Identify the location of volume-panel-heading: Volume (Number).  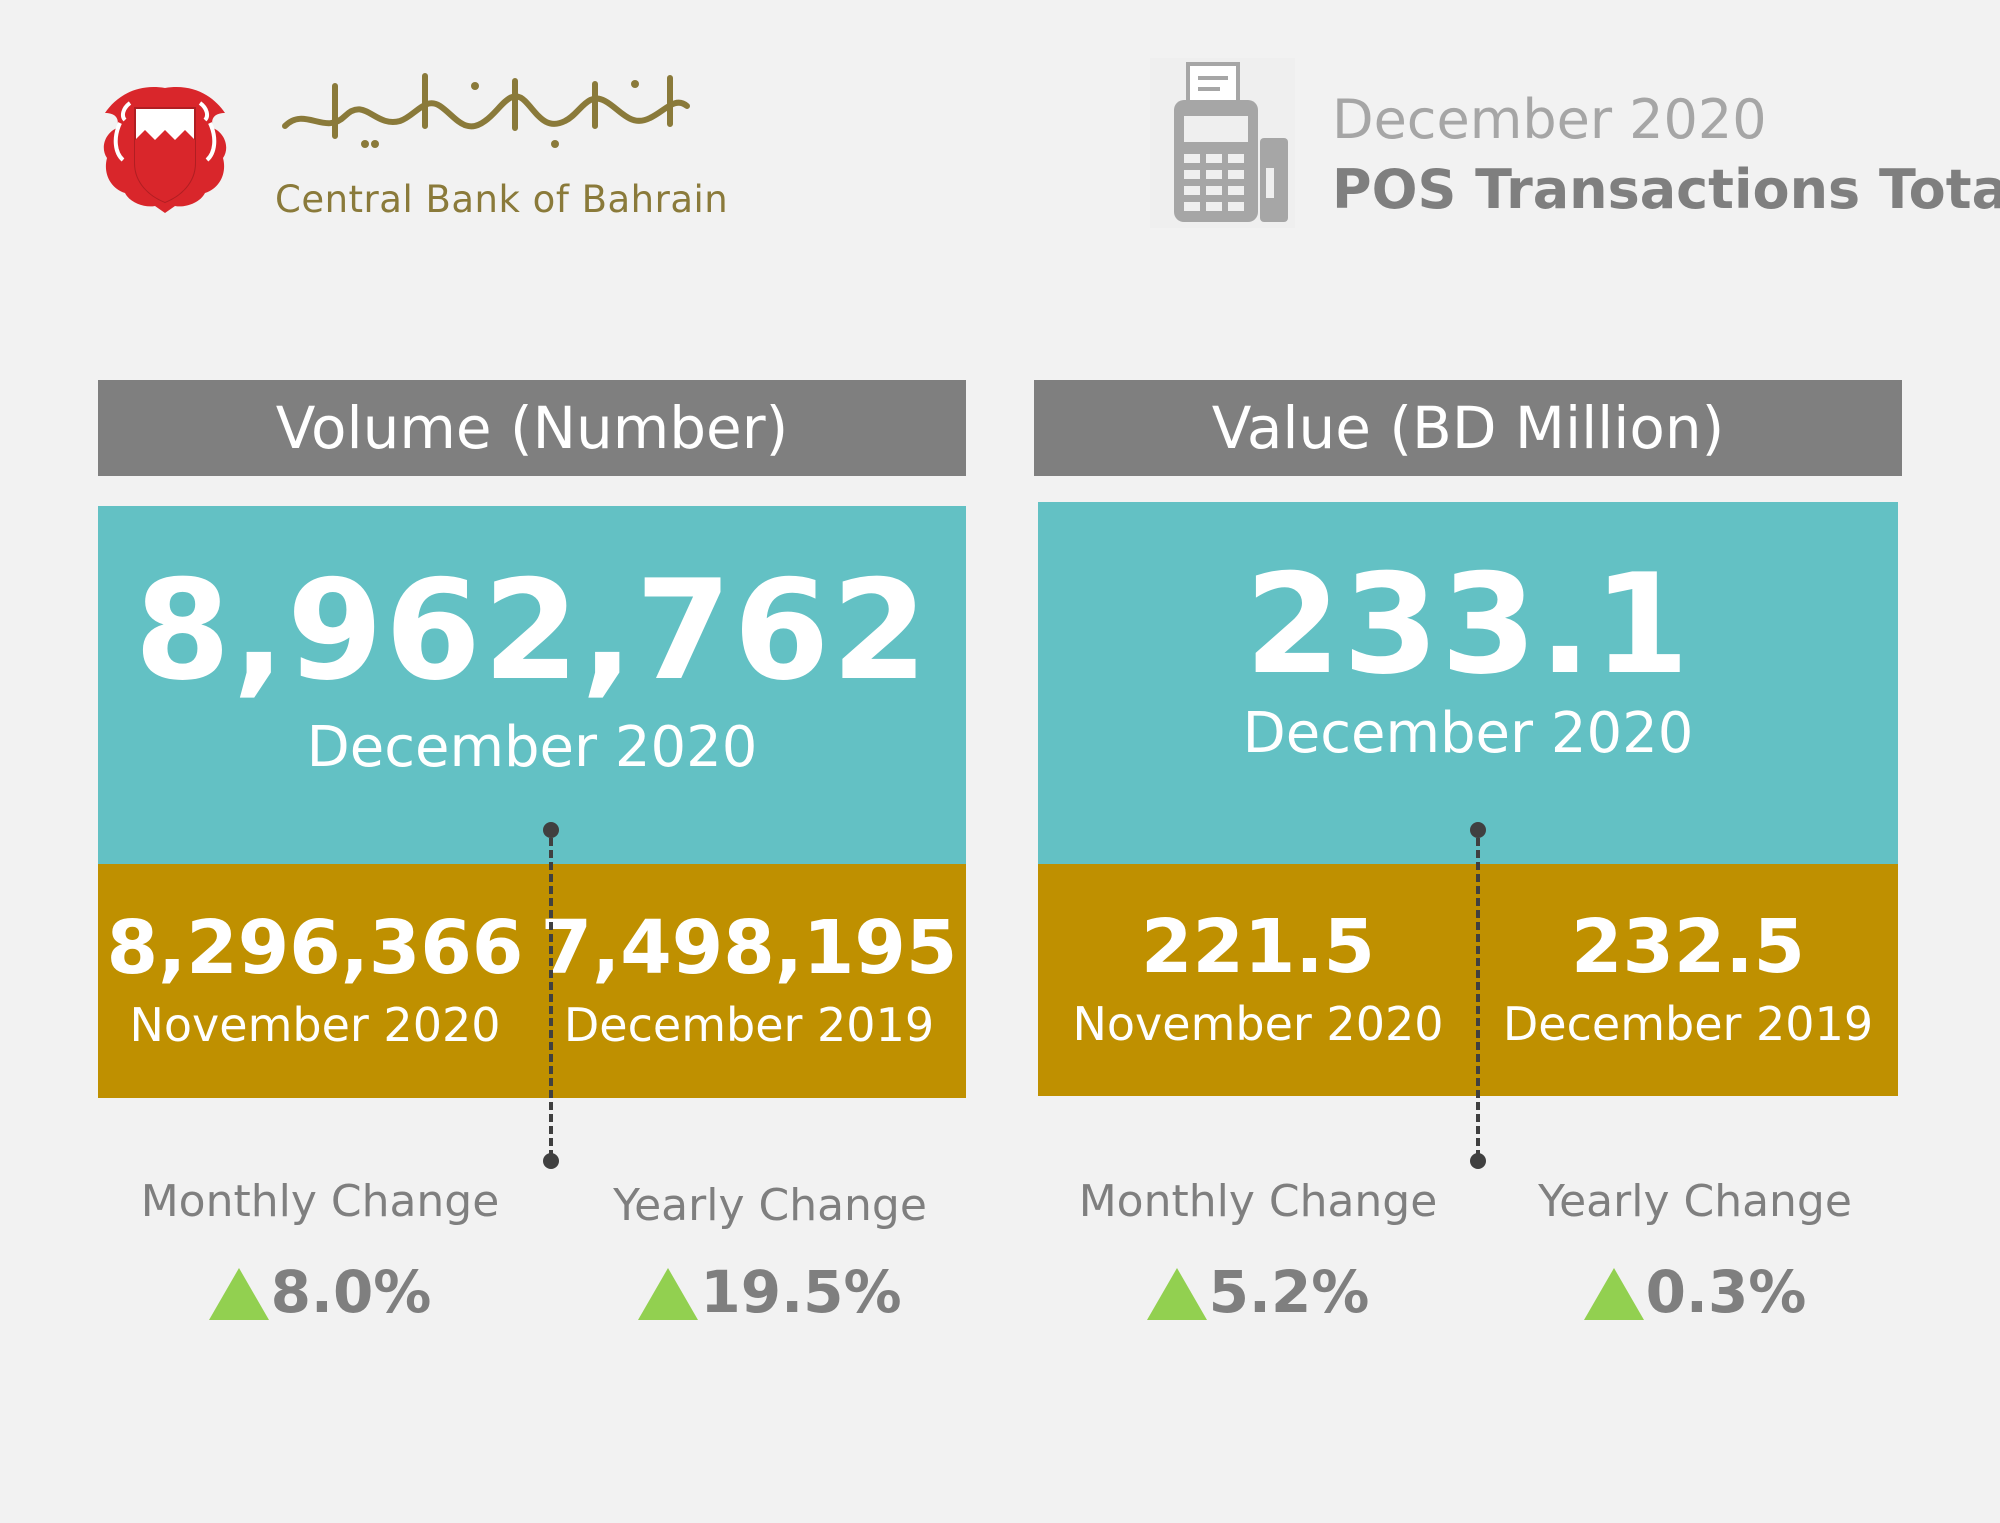
(532, 428).